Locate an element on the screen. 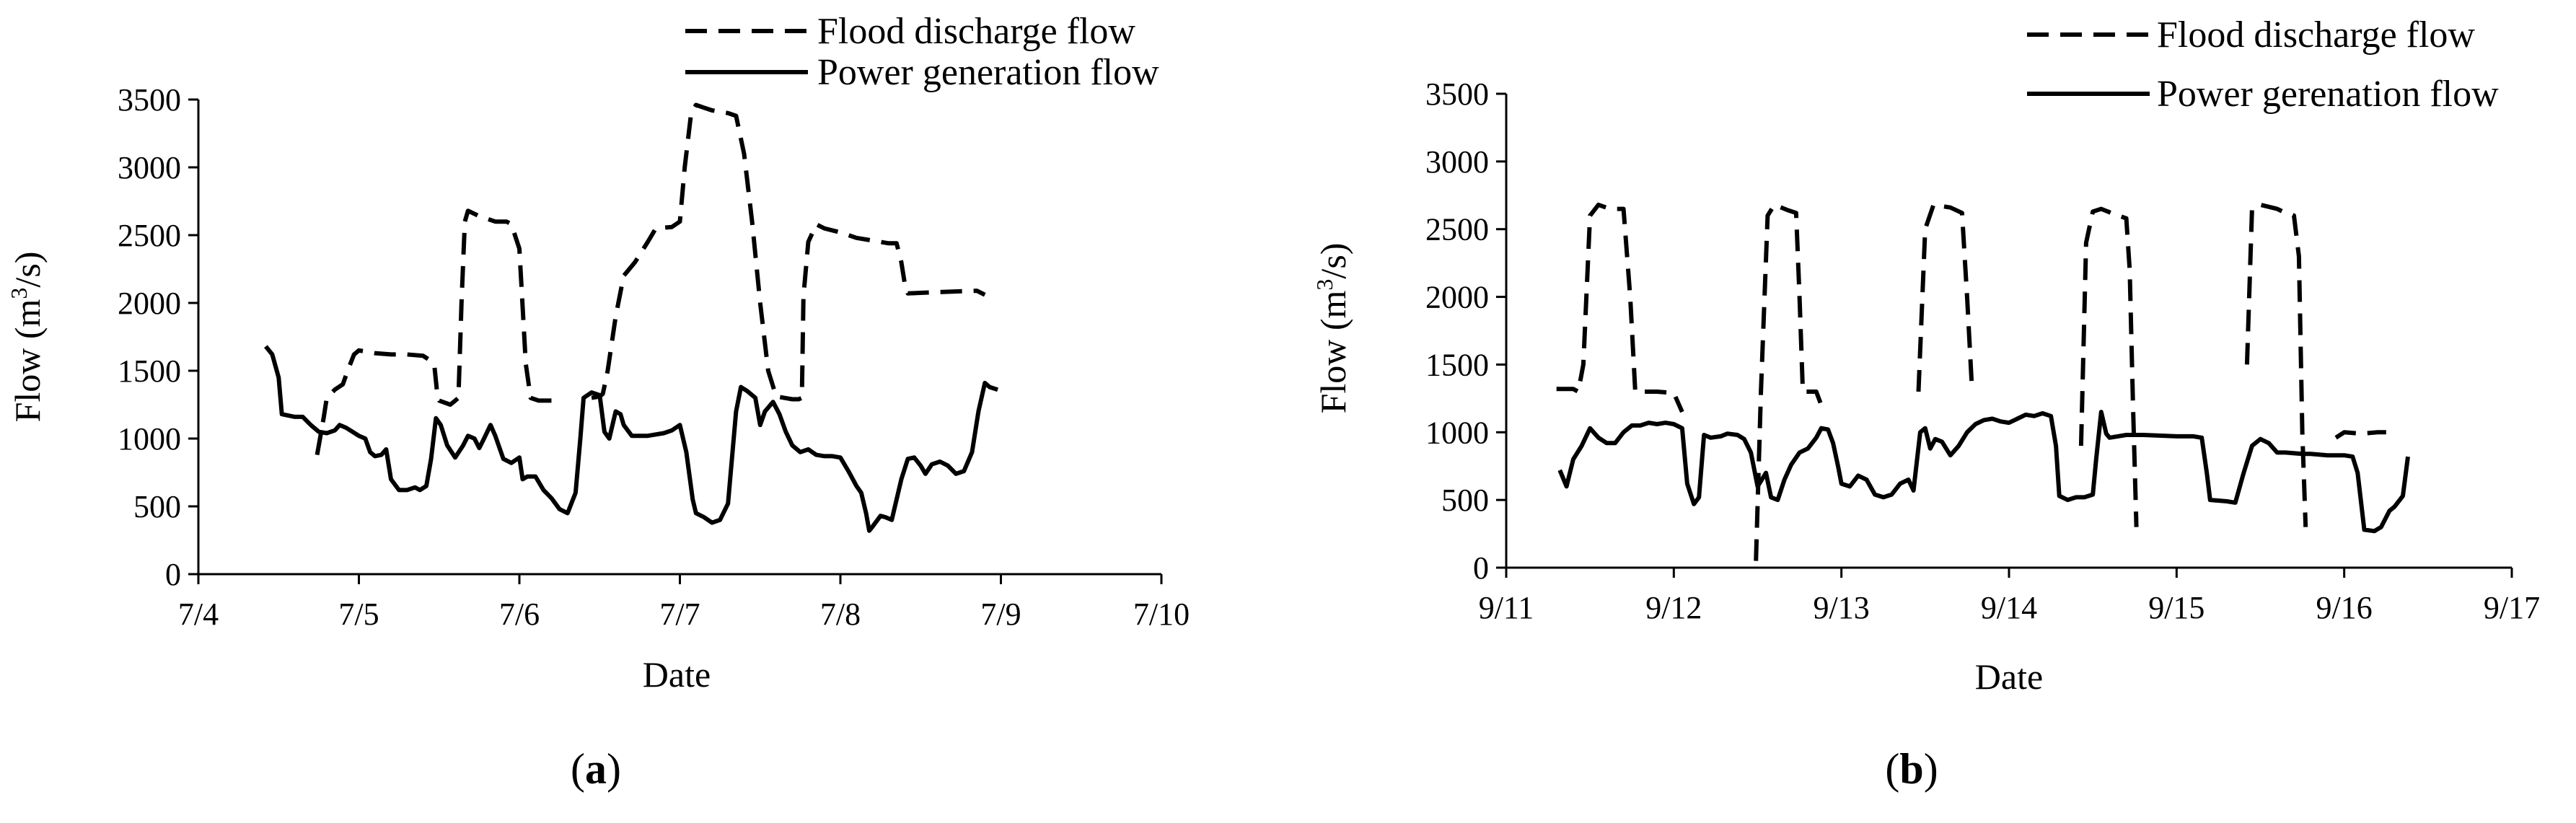 The width and height of the screenshot is (2576, 823). y-ticks-b: 0 500 1000 1500 2000 2500 3000 3500 is located at coordinates (1465, 331).